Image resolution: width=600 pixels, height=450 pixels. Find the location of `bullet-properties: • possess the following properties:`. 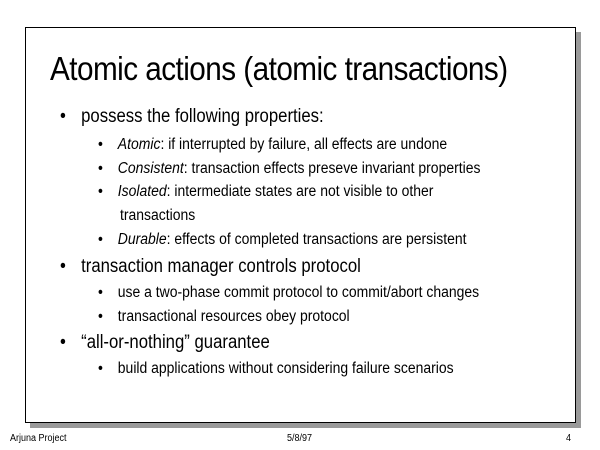

bullet-properties: • possess the following properties: is located at coordinates (192, 117).